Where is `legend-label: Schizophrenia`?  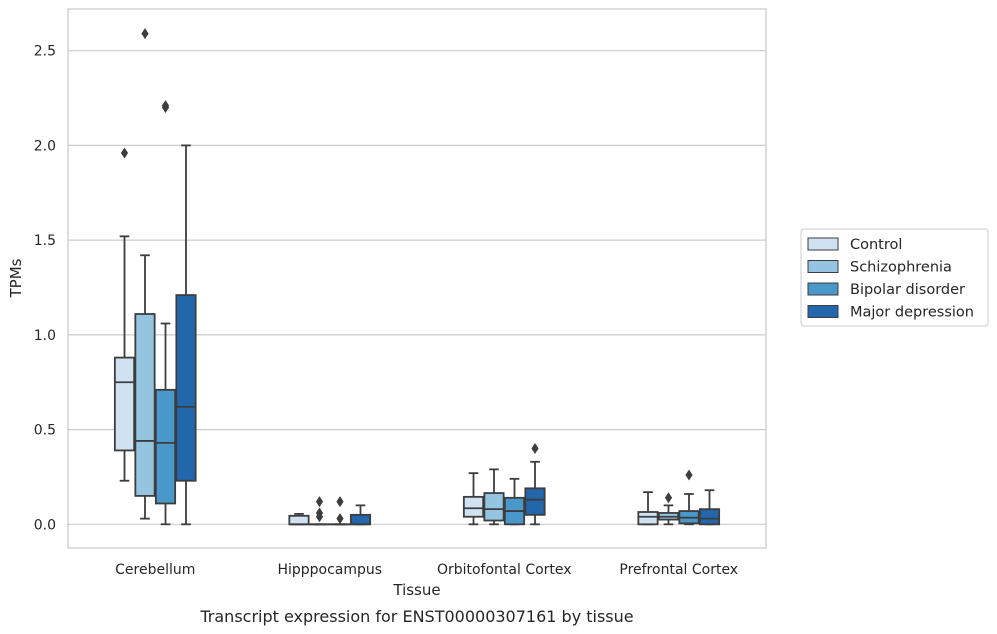
legend-label: Schizophrenia is located at coordinates (901, 268).